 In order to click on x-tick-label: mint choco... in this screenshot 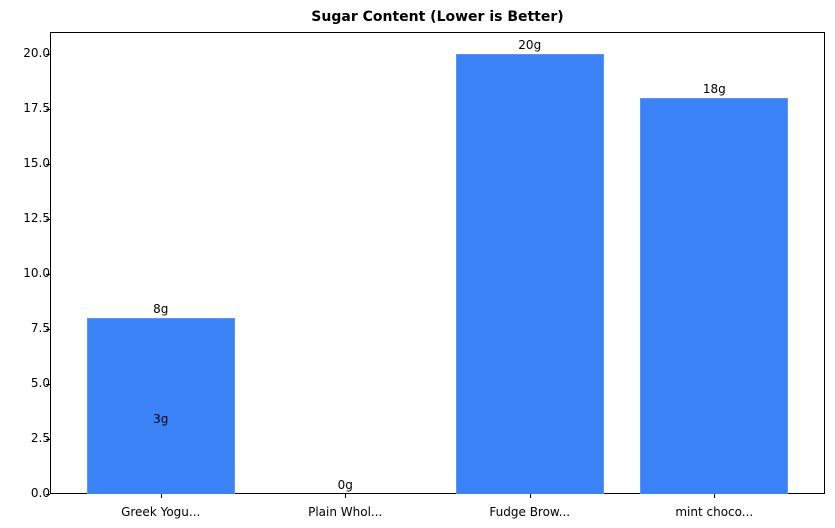, I will do `click(714, 512)`.